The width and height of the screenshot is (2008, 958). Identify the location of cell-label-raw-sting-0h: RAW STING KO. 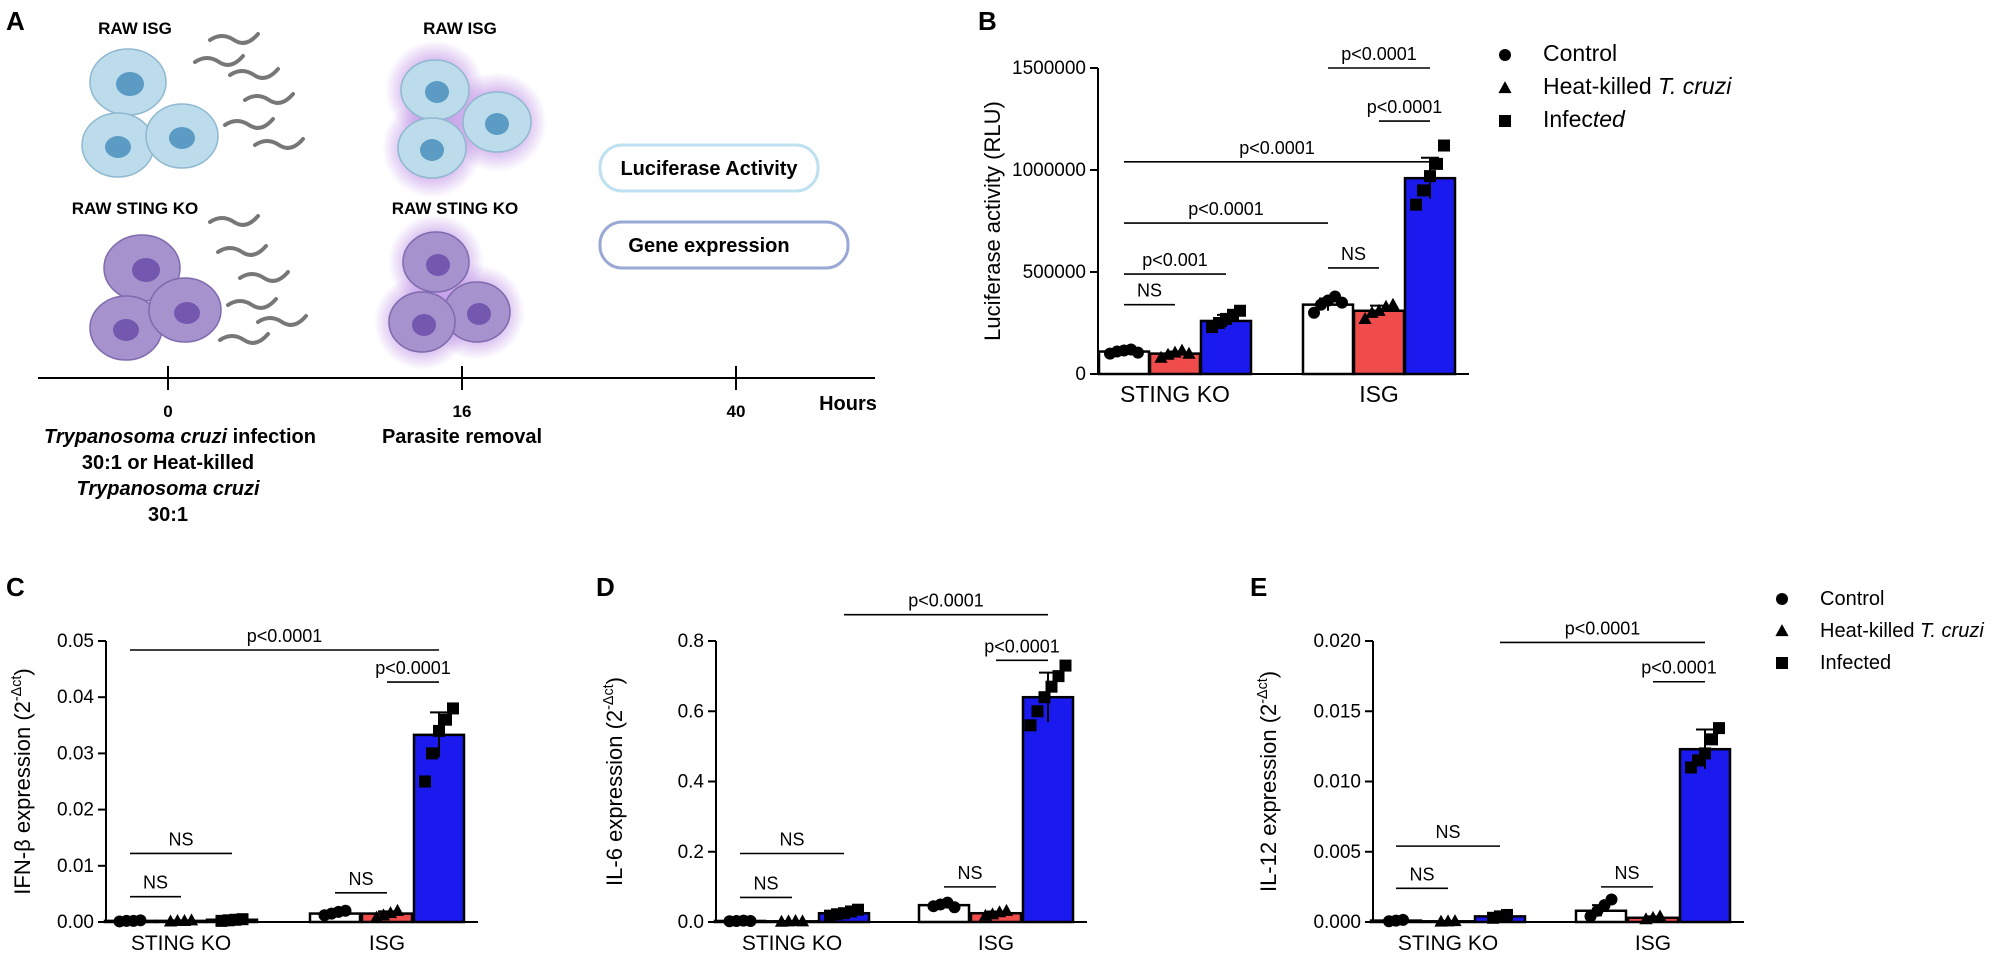
(135, 208).